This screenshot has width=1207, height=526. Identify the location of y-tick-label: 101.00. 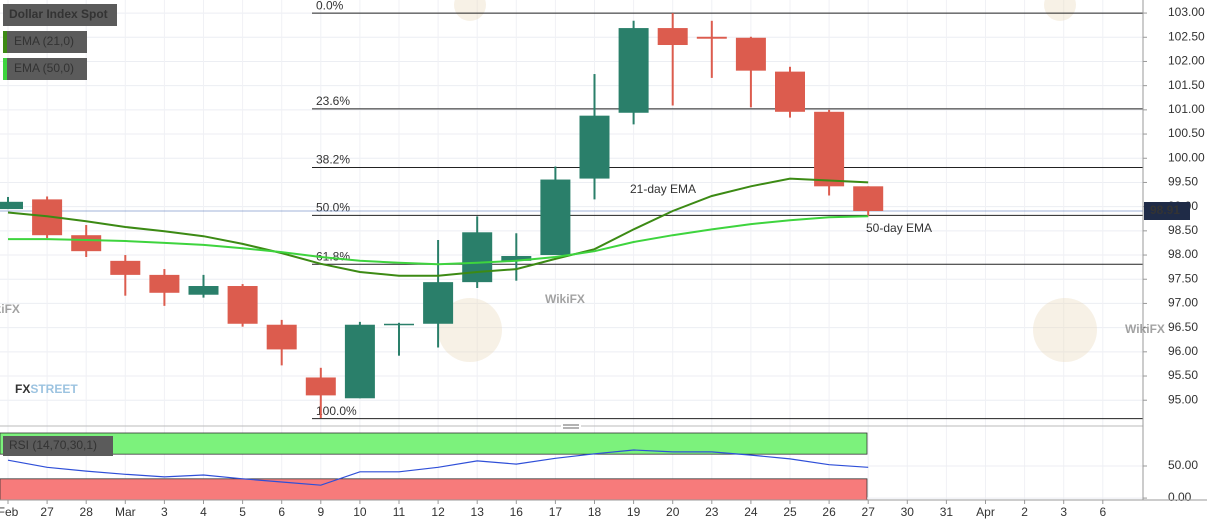
(1186, 109).